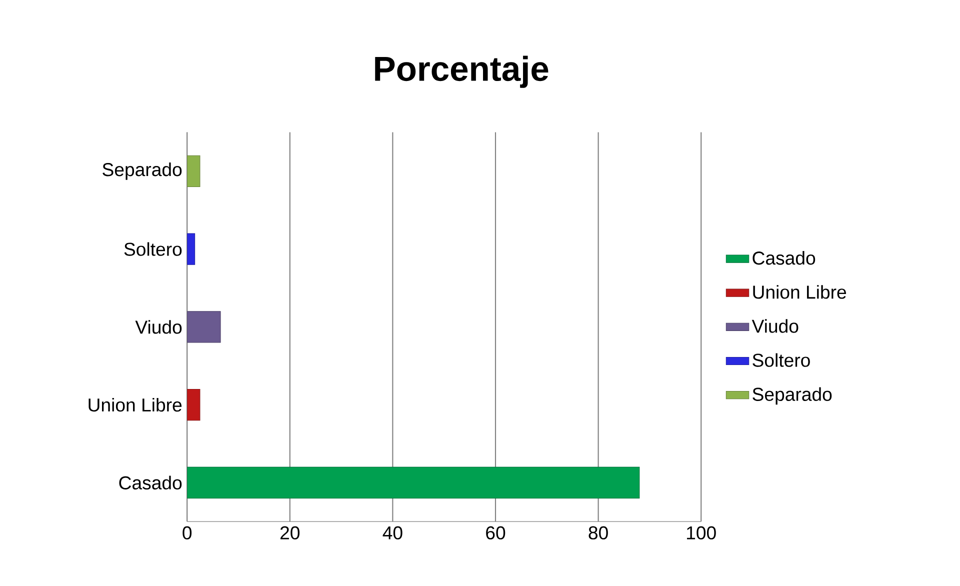  What do you see at coordinates (496, 533) in the screenshot?
I see `x-tick-label: 60` at bounding box center [496, 533].